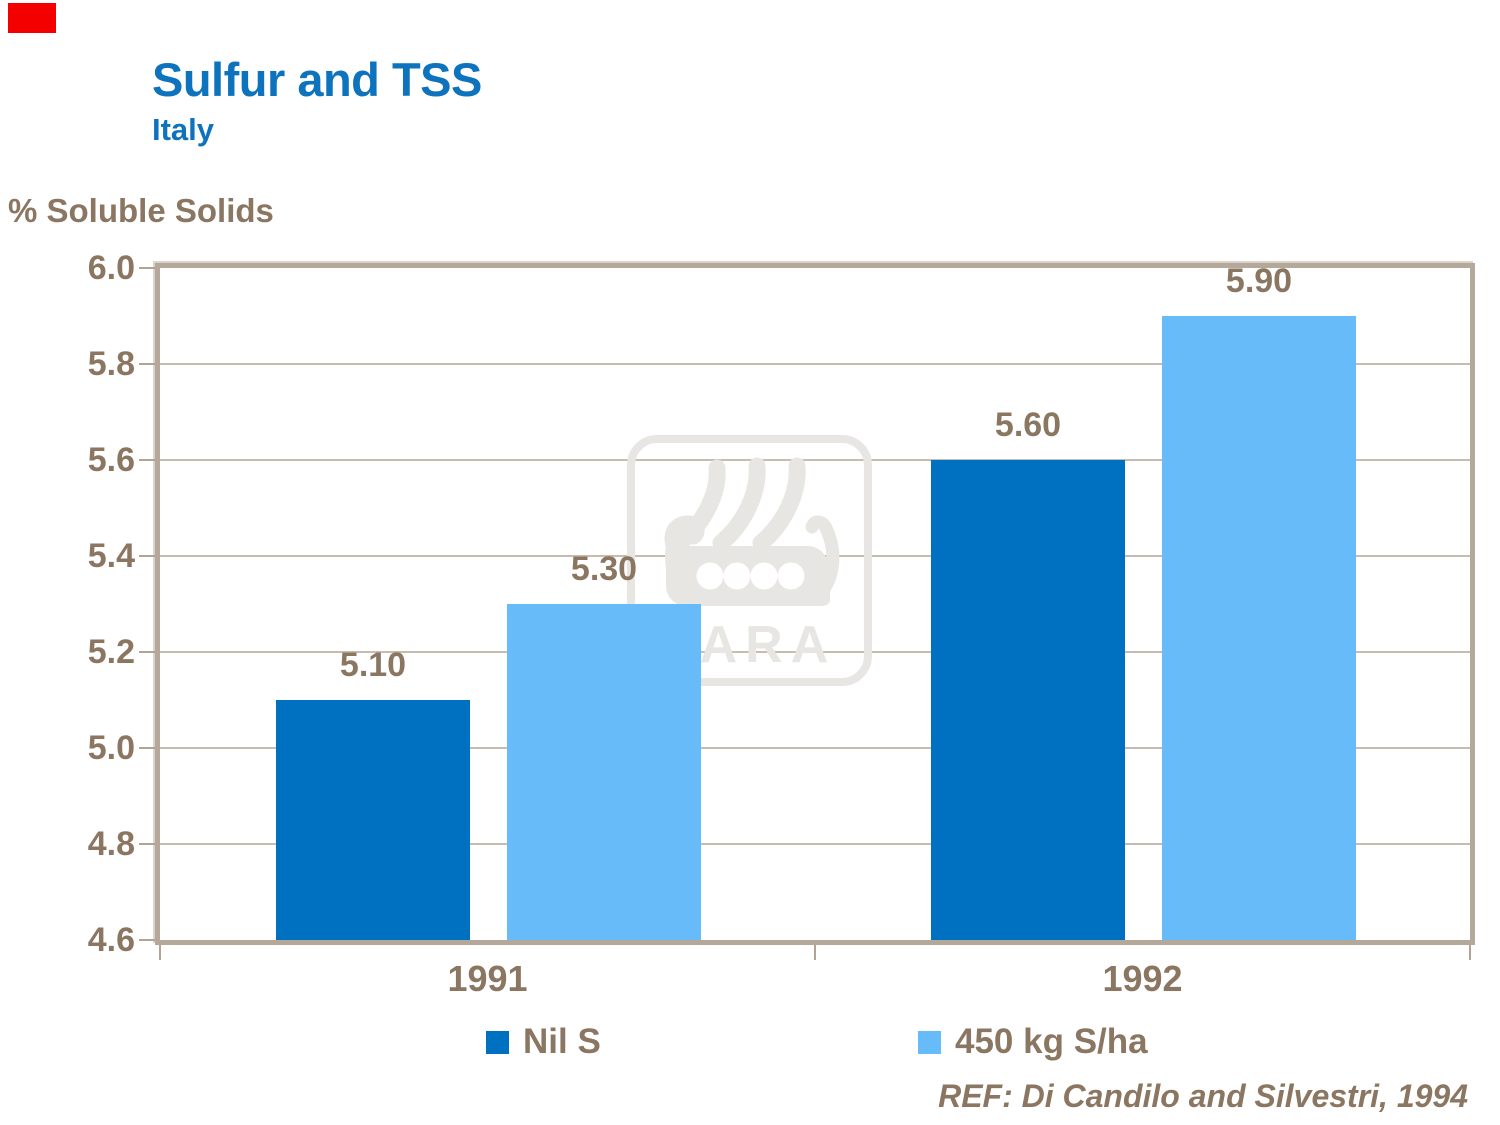 This screenshot has height=1125, width=1500. I want to click on legend-marker-450-kg, so click(929, 1042).